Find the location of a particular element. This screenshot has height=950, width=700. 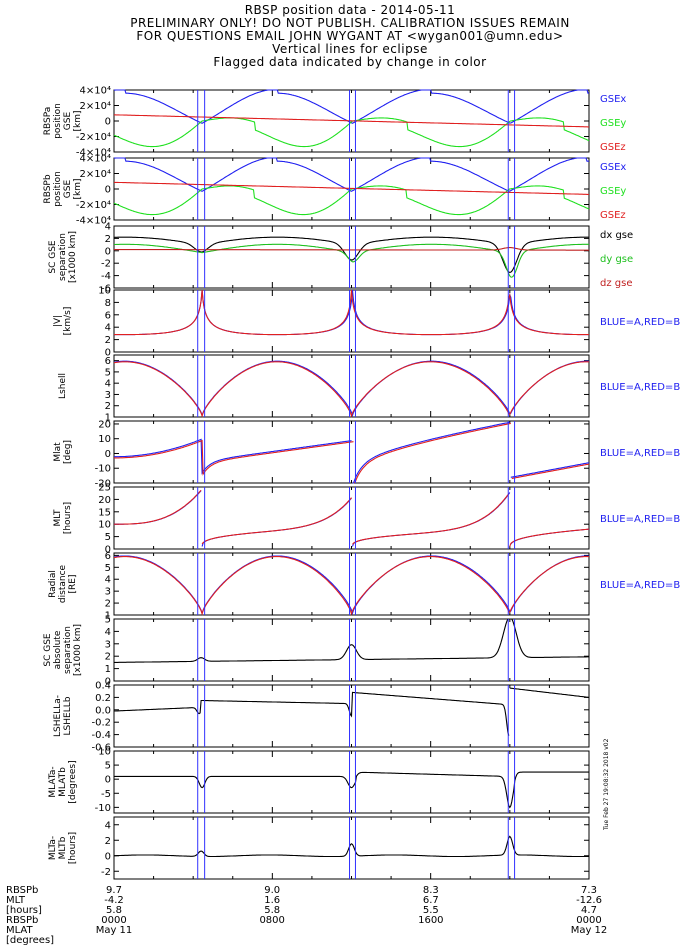

y-axis-label: [km/s] is located at coordinates (68, 321).